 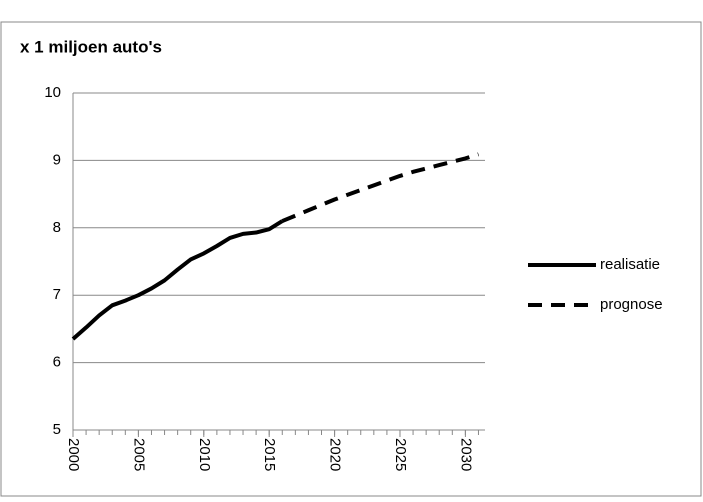 I want to click on x-tick-label: 2030, so click(x=465, y=454).